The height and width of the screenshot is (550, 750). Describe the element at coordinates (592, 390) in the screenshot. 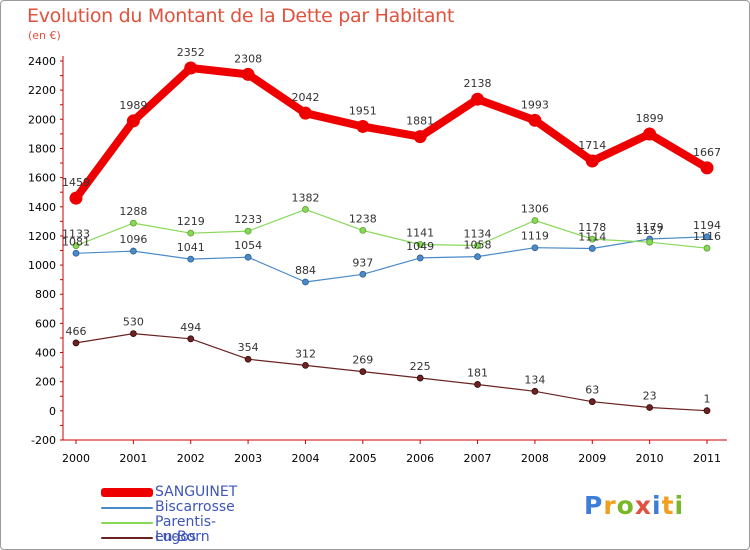

I see `data-label: 63` at that location.